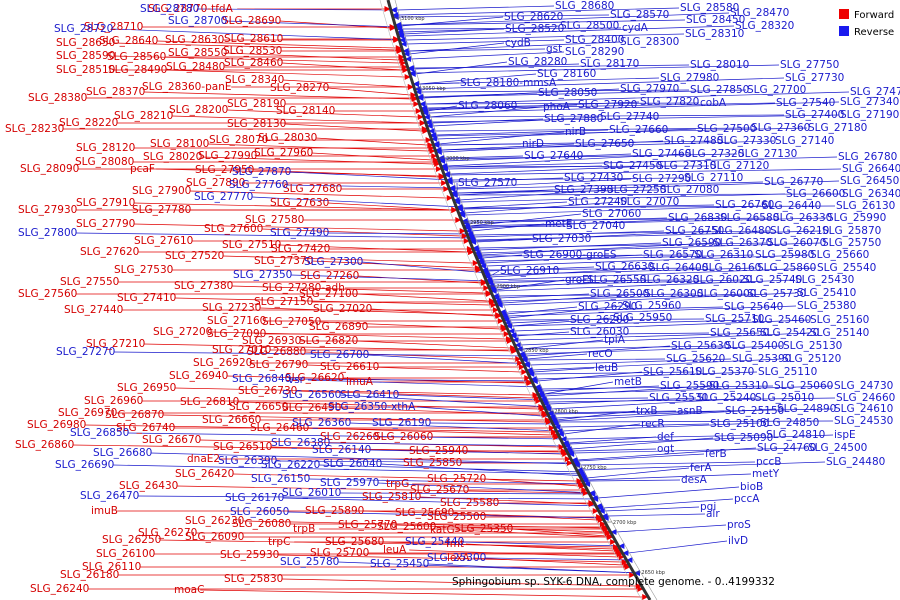  What do you see at coordinates (803, 386) in the screenshot?
I see `reverse-gene-label: SLG_25060` at bounding box center [803, 386].